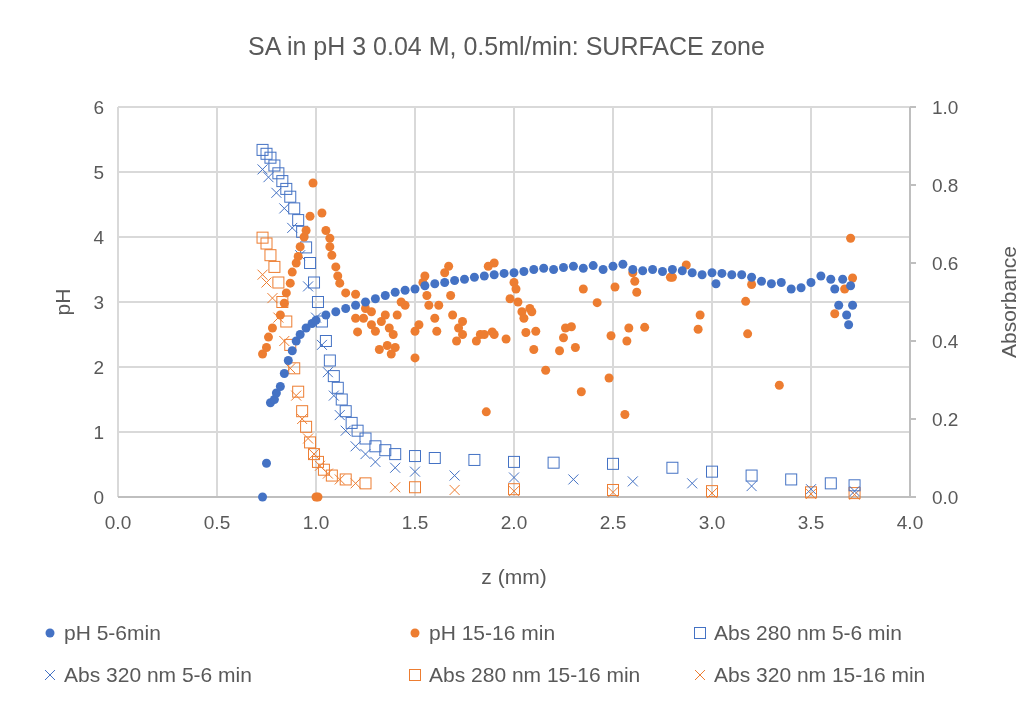 The image size is (1033, 707). Describe the element at coordinates (98, 302) in the screenshot. I see `y-tick-label: 3` at that location.